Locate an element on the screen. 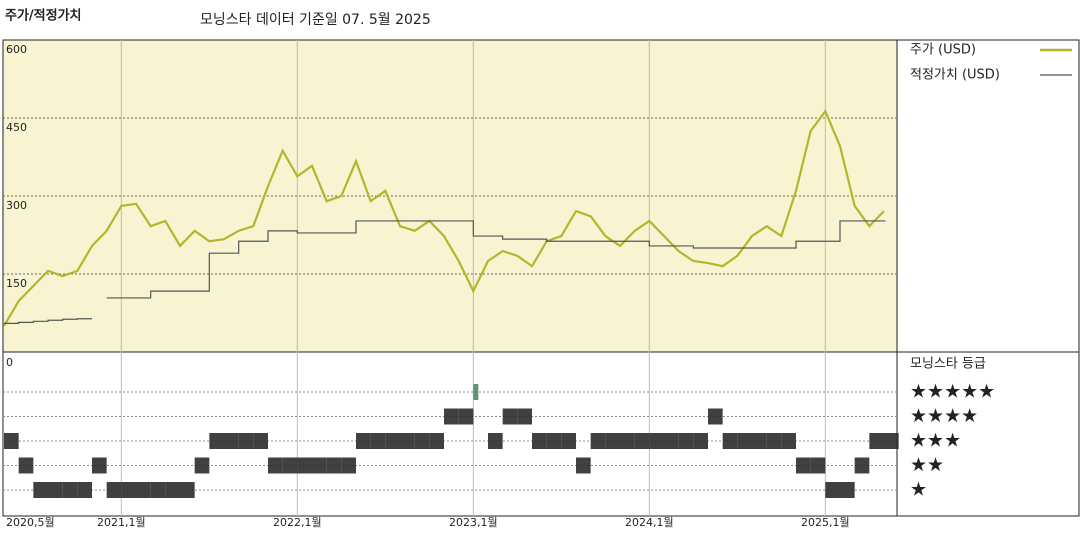 The image size is (1080, 540). y-tick-label: 150 is located at coordinates (16, 283).